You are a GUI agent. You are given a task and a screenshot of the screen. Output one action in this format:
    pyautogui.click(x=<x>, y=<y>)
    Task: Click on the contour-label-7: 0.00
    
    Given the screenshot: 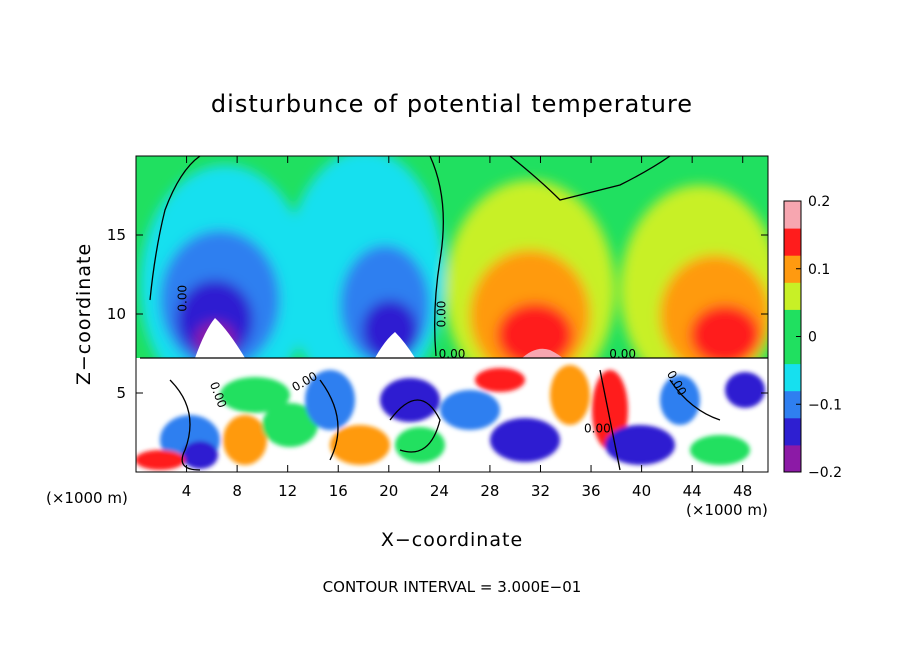 What is the action you would take?
    pyautogui.click(x=622, y=354)
    